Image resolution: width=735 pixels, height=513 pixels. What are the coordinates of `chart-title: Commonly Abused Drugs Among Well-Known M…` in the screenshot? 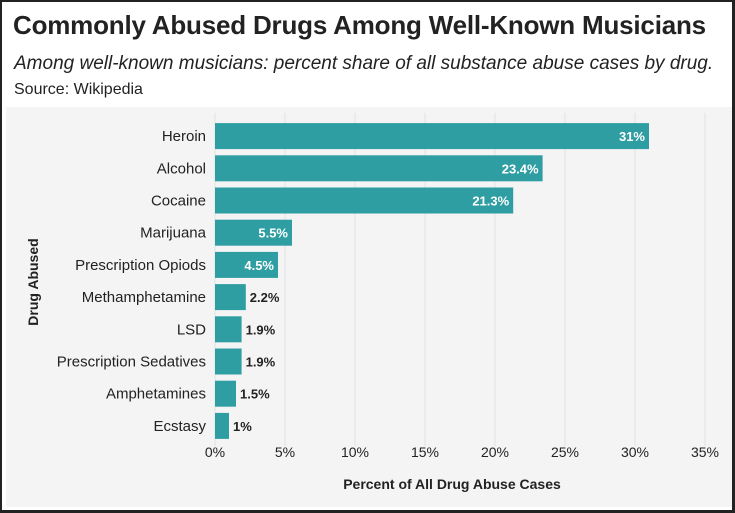 It's located at (359, 25).